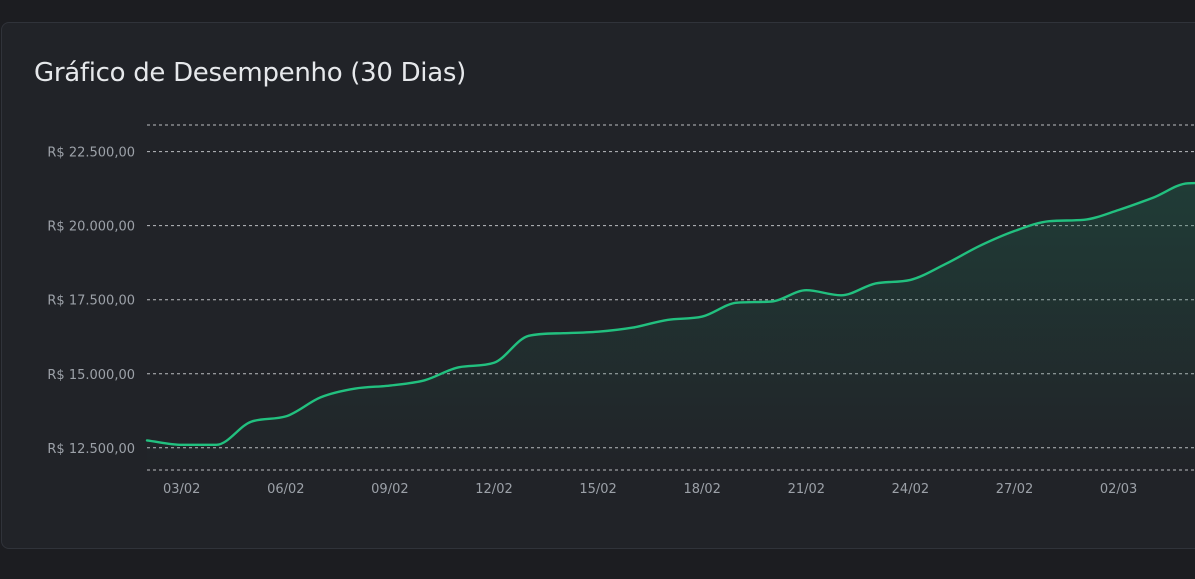  Describe the element at coordinates (285, 489) in the screenshot. I see `x-tick-label: 06/02` at that location.